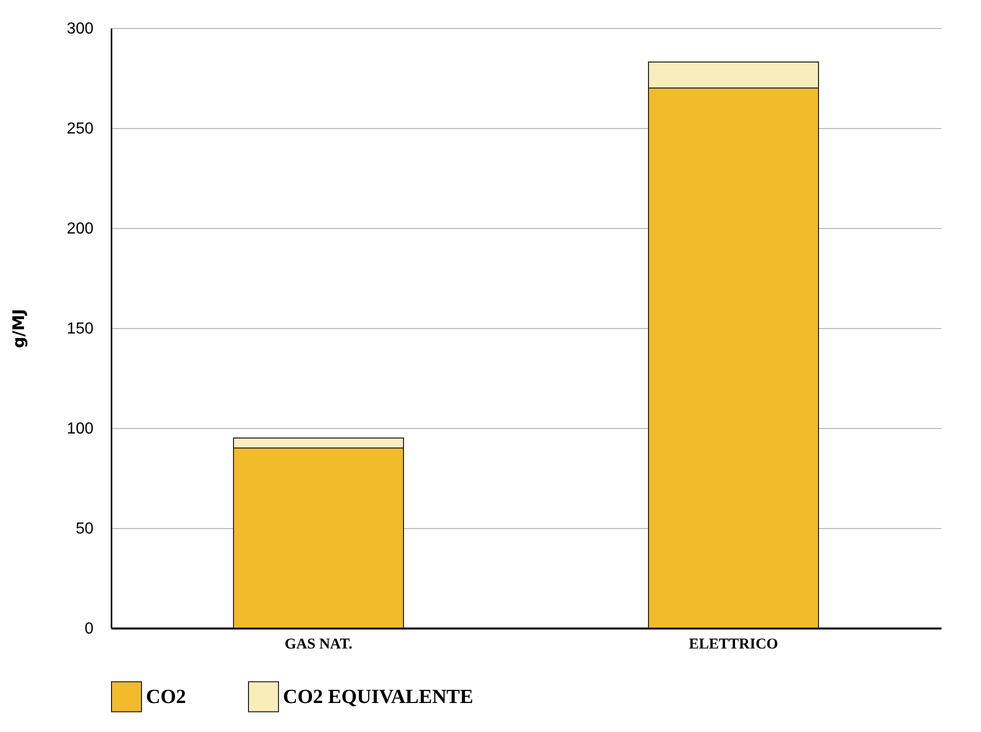 The image size is (981, 732). I want to click on x-tick-label: ELETTRICO, so click(733, 644).